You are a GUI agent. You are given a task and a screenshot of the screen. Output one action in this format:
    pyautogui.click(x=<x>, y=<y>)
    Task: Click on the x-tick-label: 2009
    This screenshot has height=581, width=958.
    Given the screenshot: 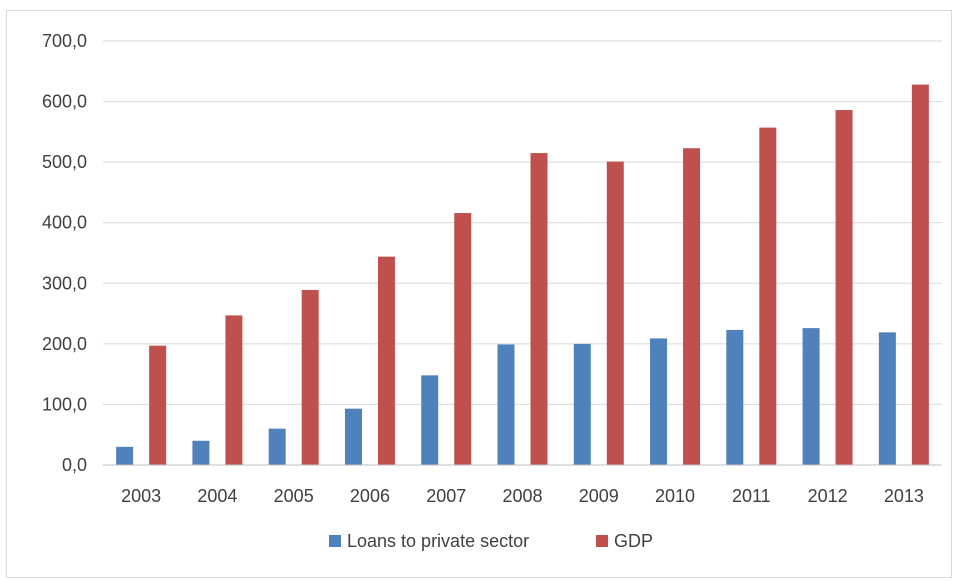 What is the action you would take?
    pyautogui.click(x=599, y=496)
    